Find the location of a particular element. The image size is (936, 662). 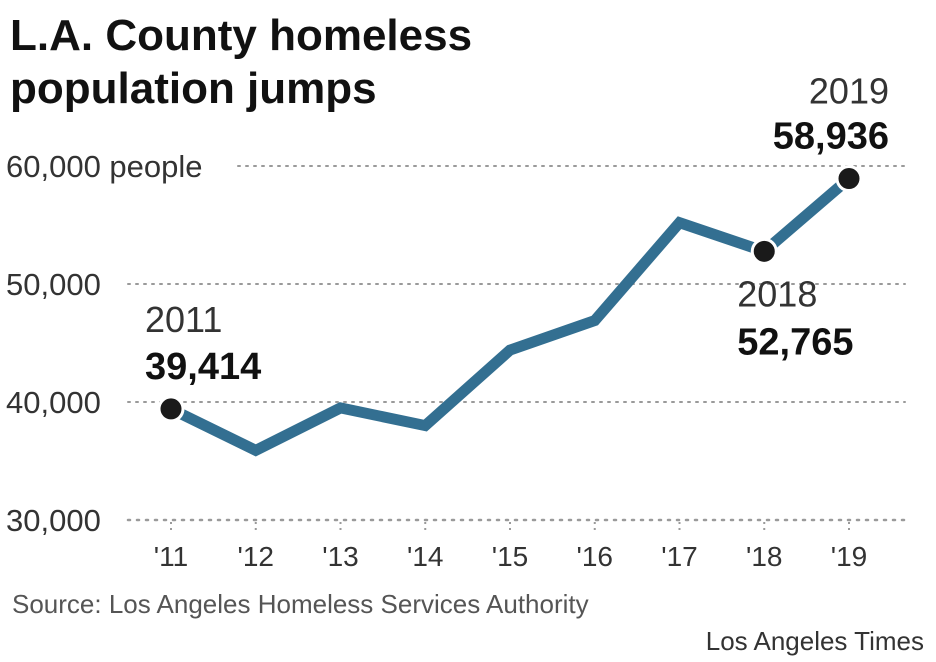

x-tick-label: '19 is located at coordinates (849, 556).